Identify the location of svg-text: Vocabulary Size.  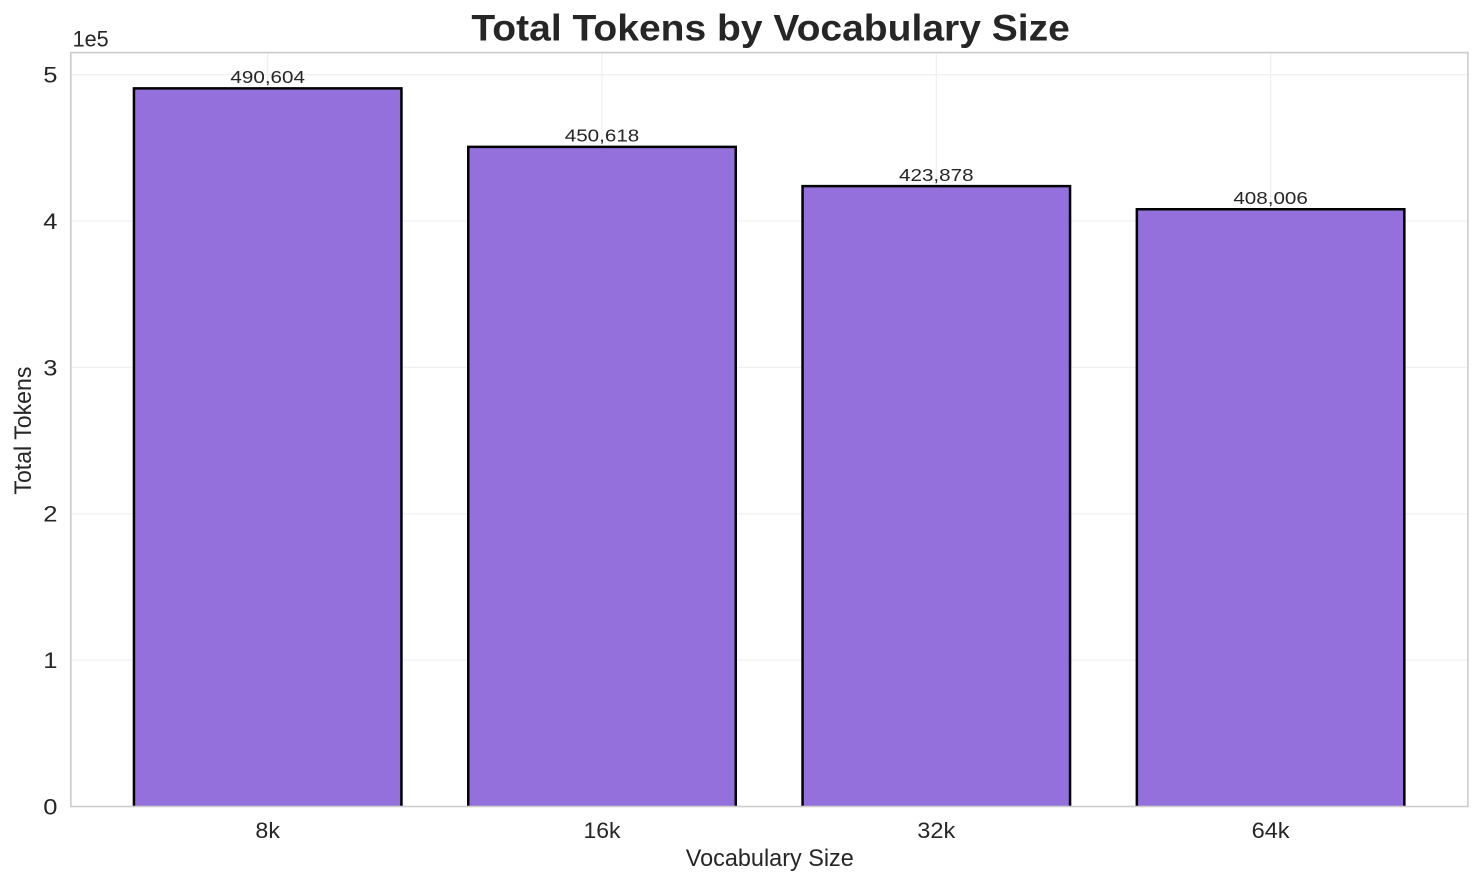
(770, 859).